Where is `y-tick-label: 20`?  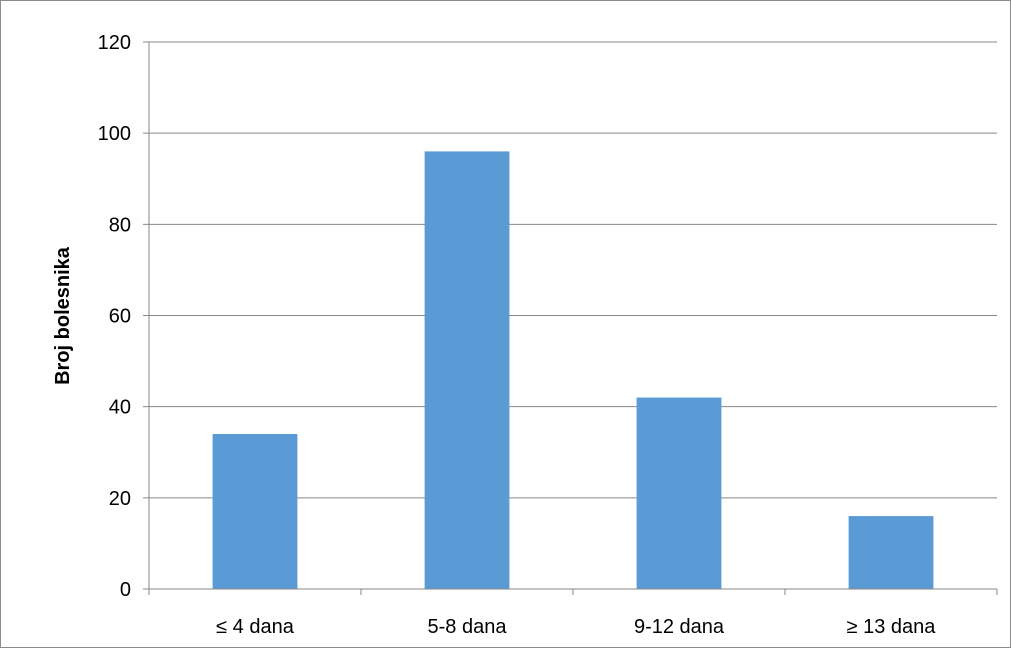 y-tick-label: 20 is located at coordinates (120, 499).